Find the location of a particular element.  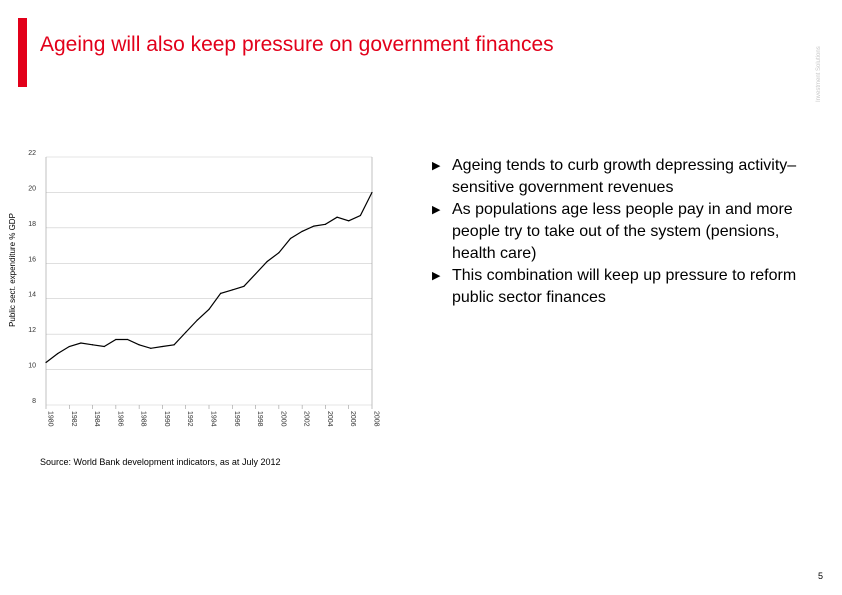

chart-series is located at coordinates (209, 277).